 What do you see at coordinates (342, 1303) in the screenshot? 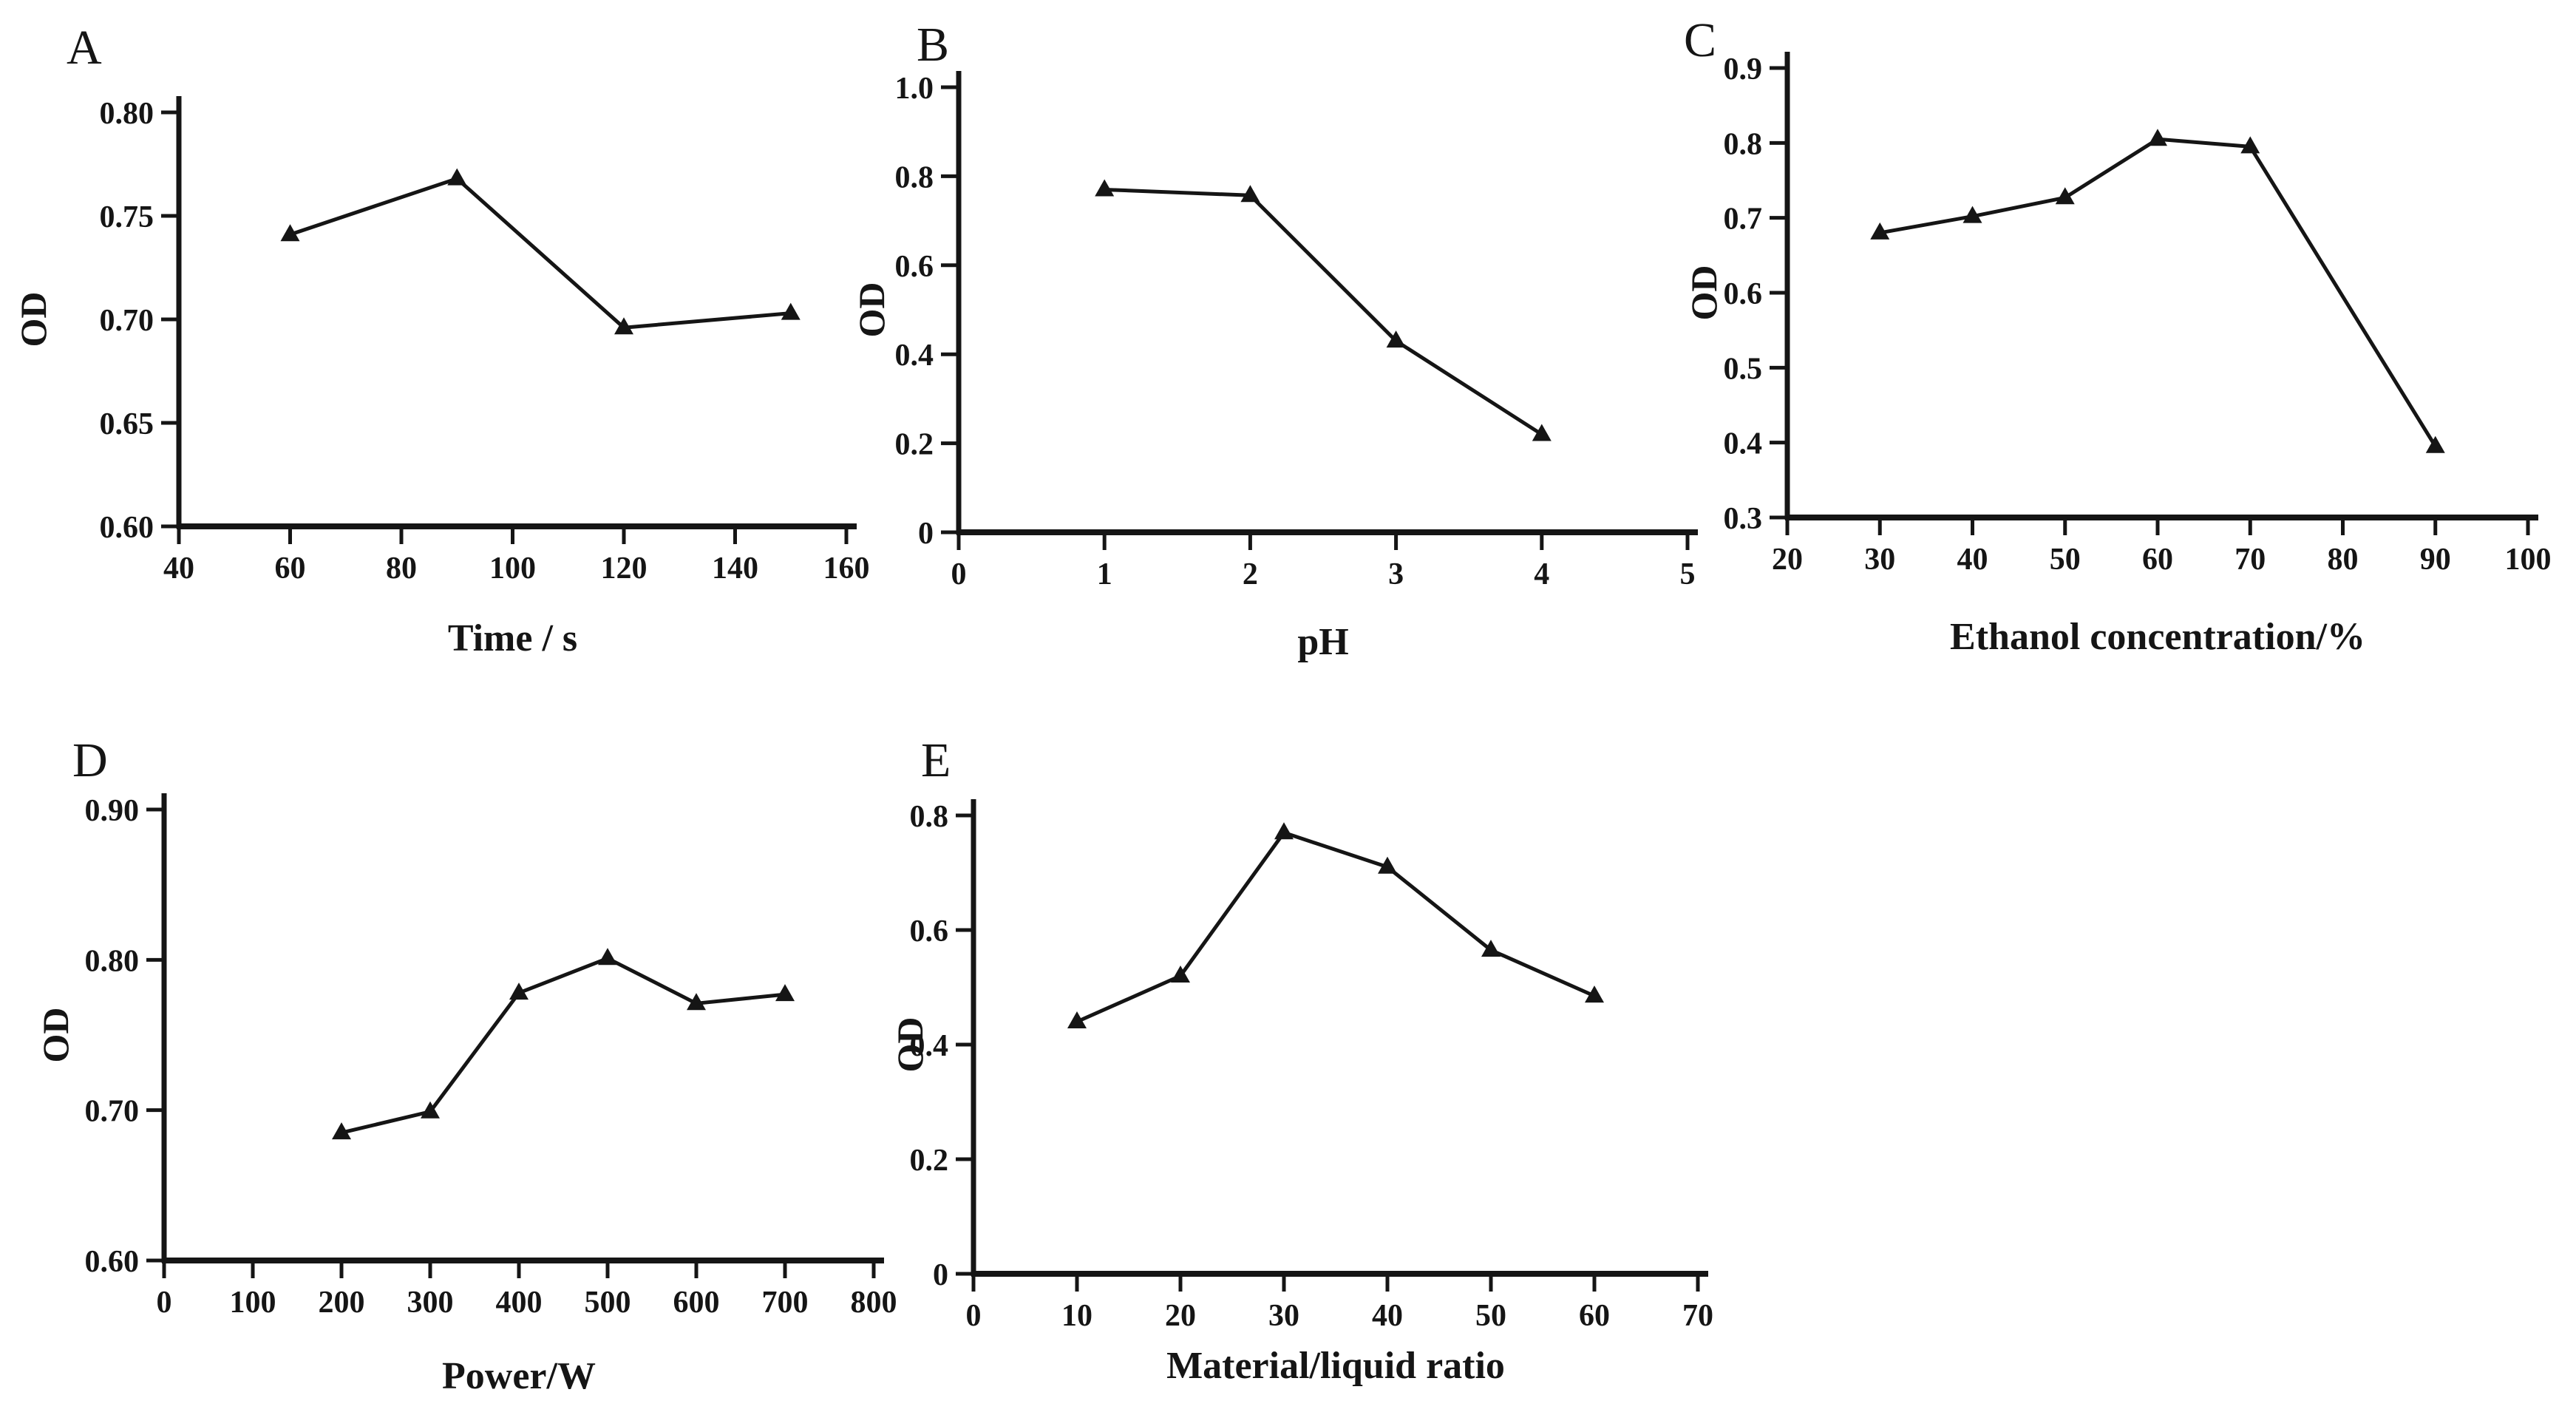
I see `panel-D-x-tick-label: 200` at bounding box center [342, 1303].